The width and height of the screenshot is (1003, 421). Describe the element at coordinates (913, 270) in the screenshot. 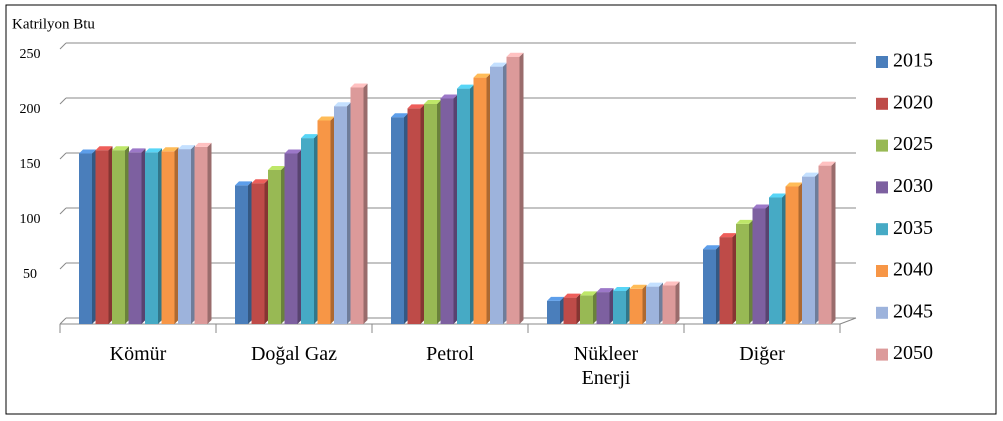

I see `legend-label: 2040` at that location.